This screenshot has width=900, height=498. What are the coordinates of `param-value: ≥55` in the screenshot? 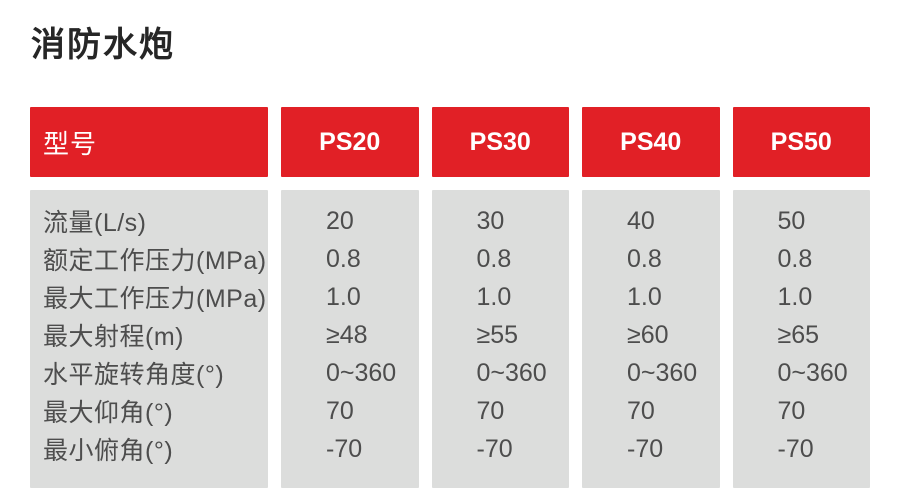 It's located at (497, 334).